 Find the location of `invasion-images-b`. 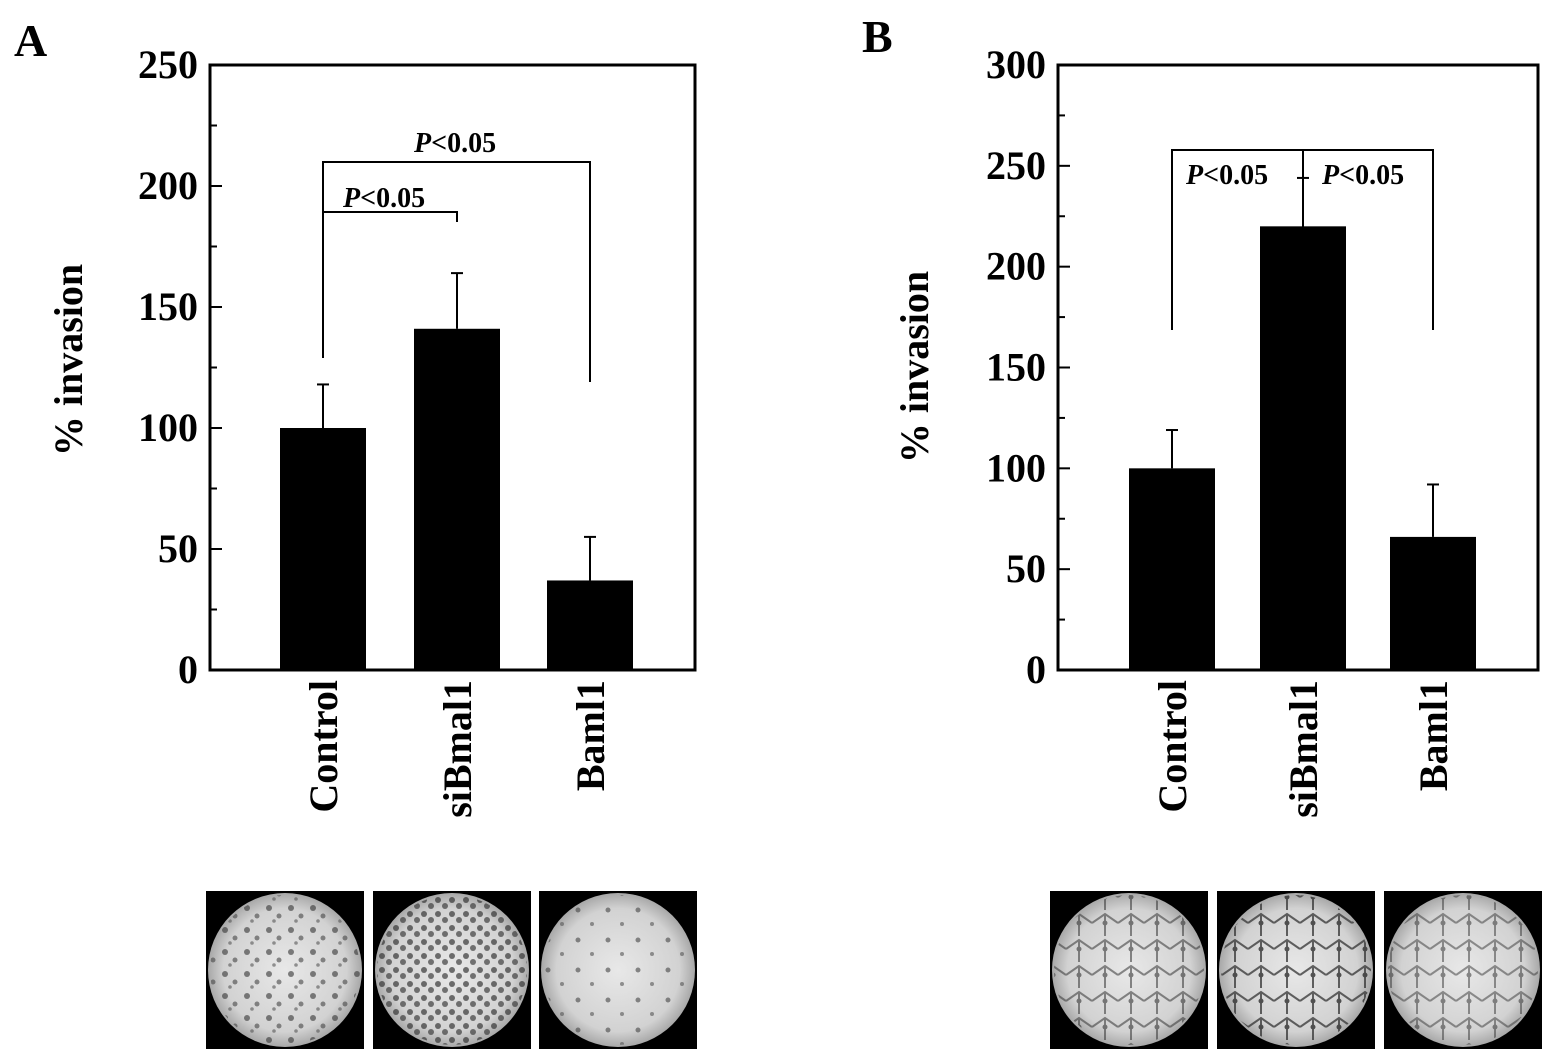

invasion-images-b is located at coordinates (1296, 970).